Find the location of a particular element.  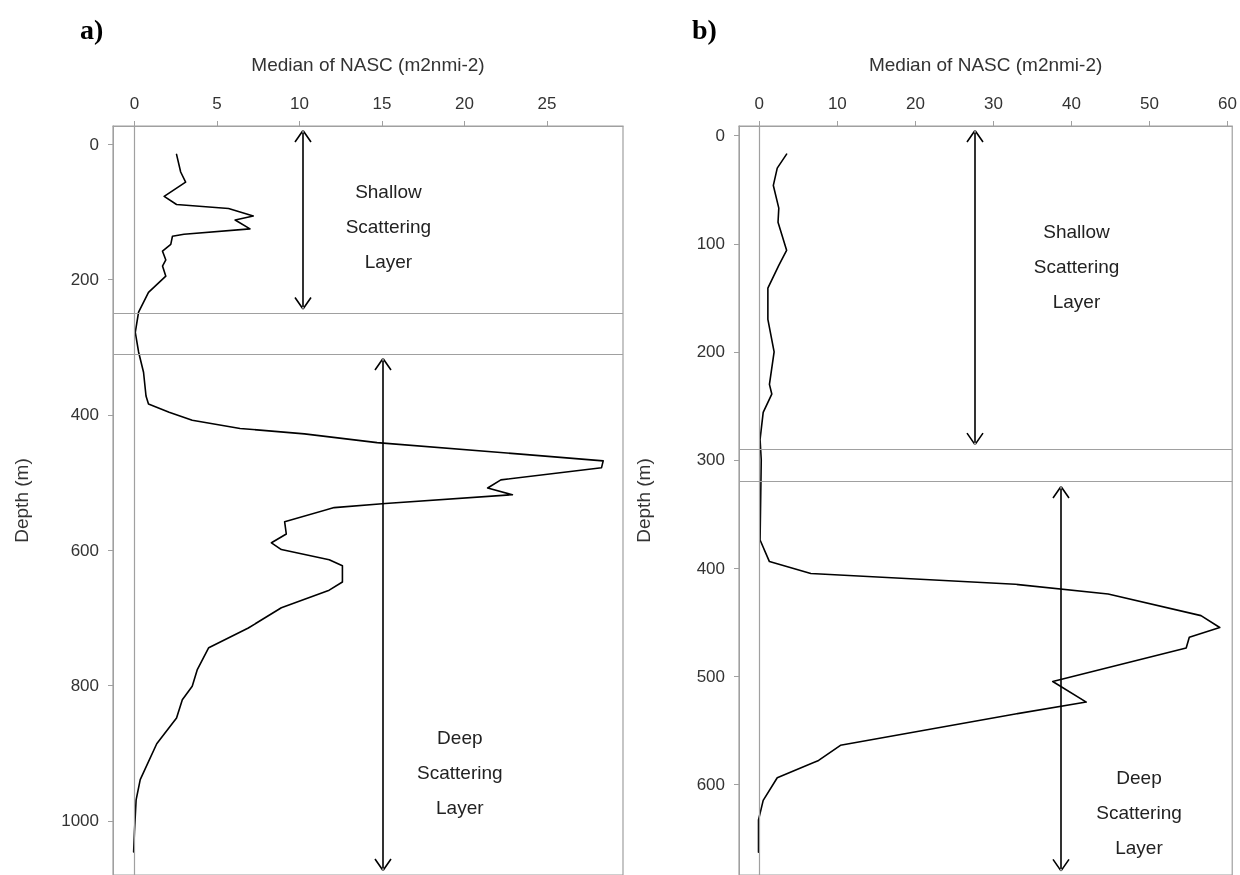

x-tick-label: 30 is located at coordinates (993, 103).